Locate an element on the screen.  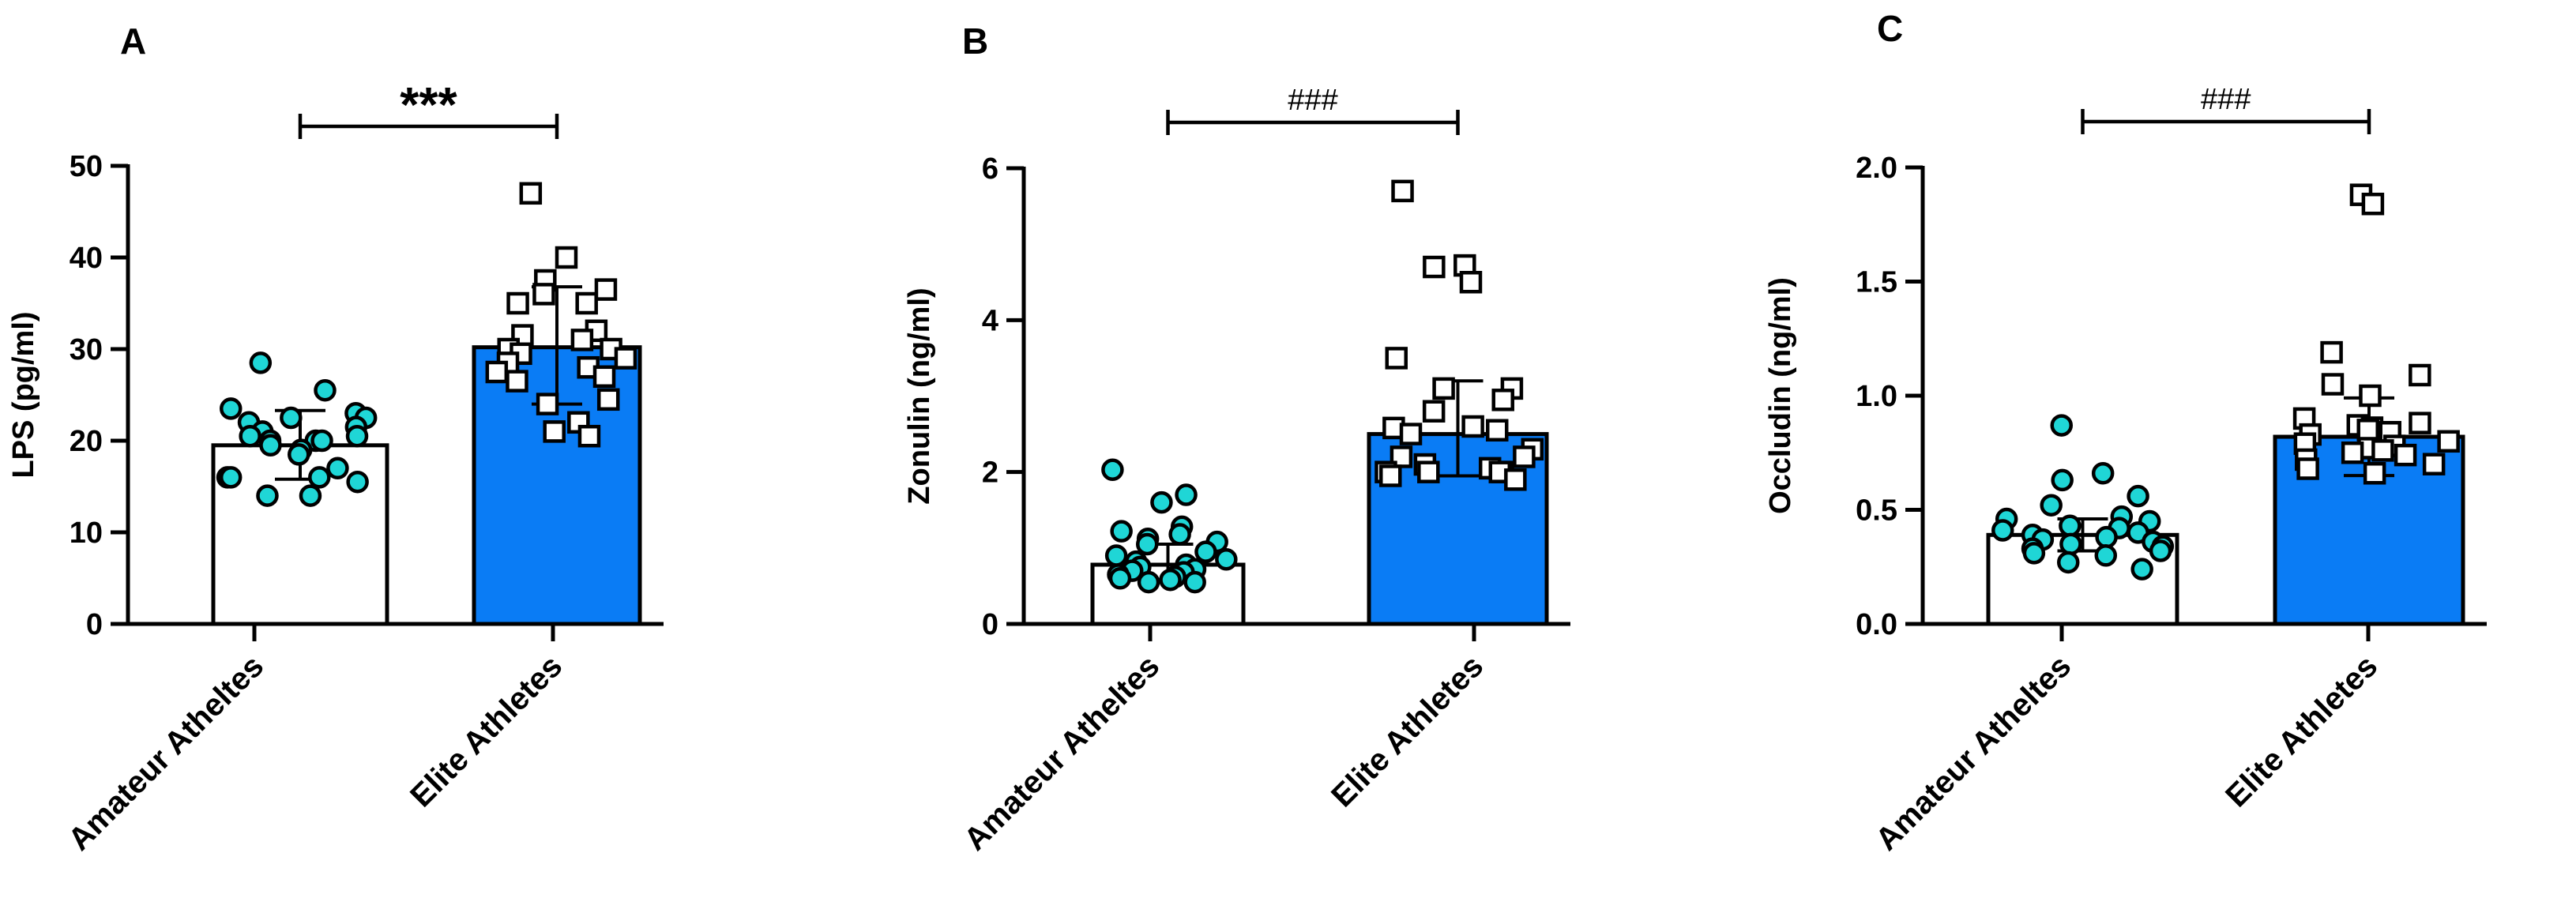
y-axis-title: LPS (pg/ml) is located at coordinates (24, 394).